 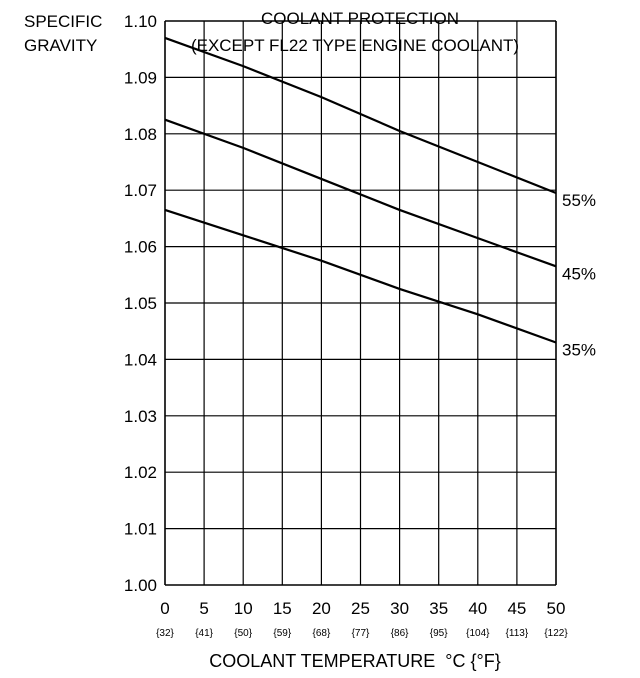 What do you see at coordinates (140, 77) in the screenshot?
I see `y-tick-label: 1.09` at bounding box center [140, 77].